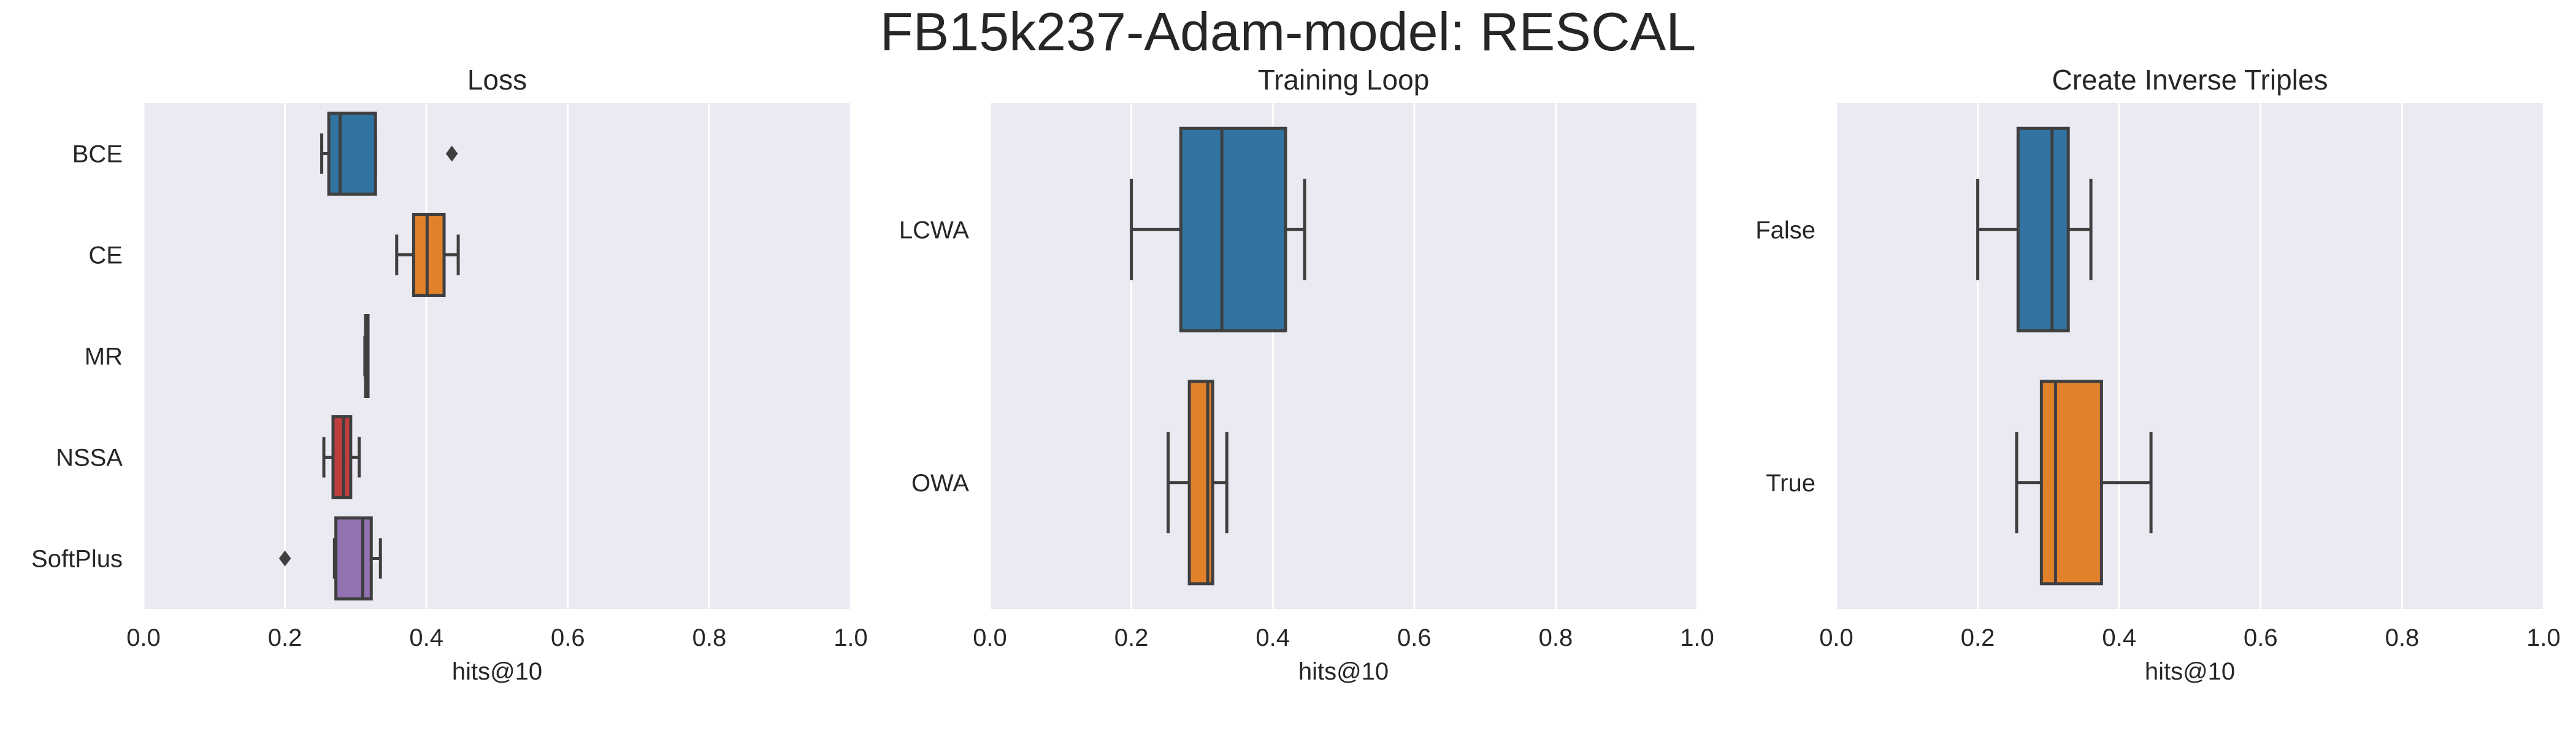  What do you see at coordinates (934, 230) in the screenshot?
I see `y-tick-label: LCWA` at bounding box center [934, 230].